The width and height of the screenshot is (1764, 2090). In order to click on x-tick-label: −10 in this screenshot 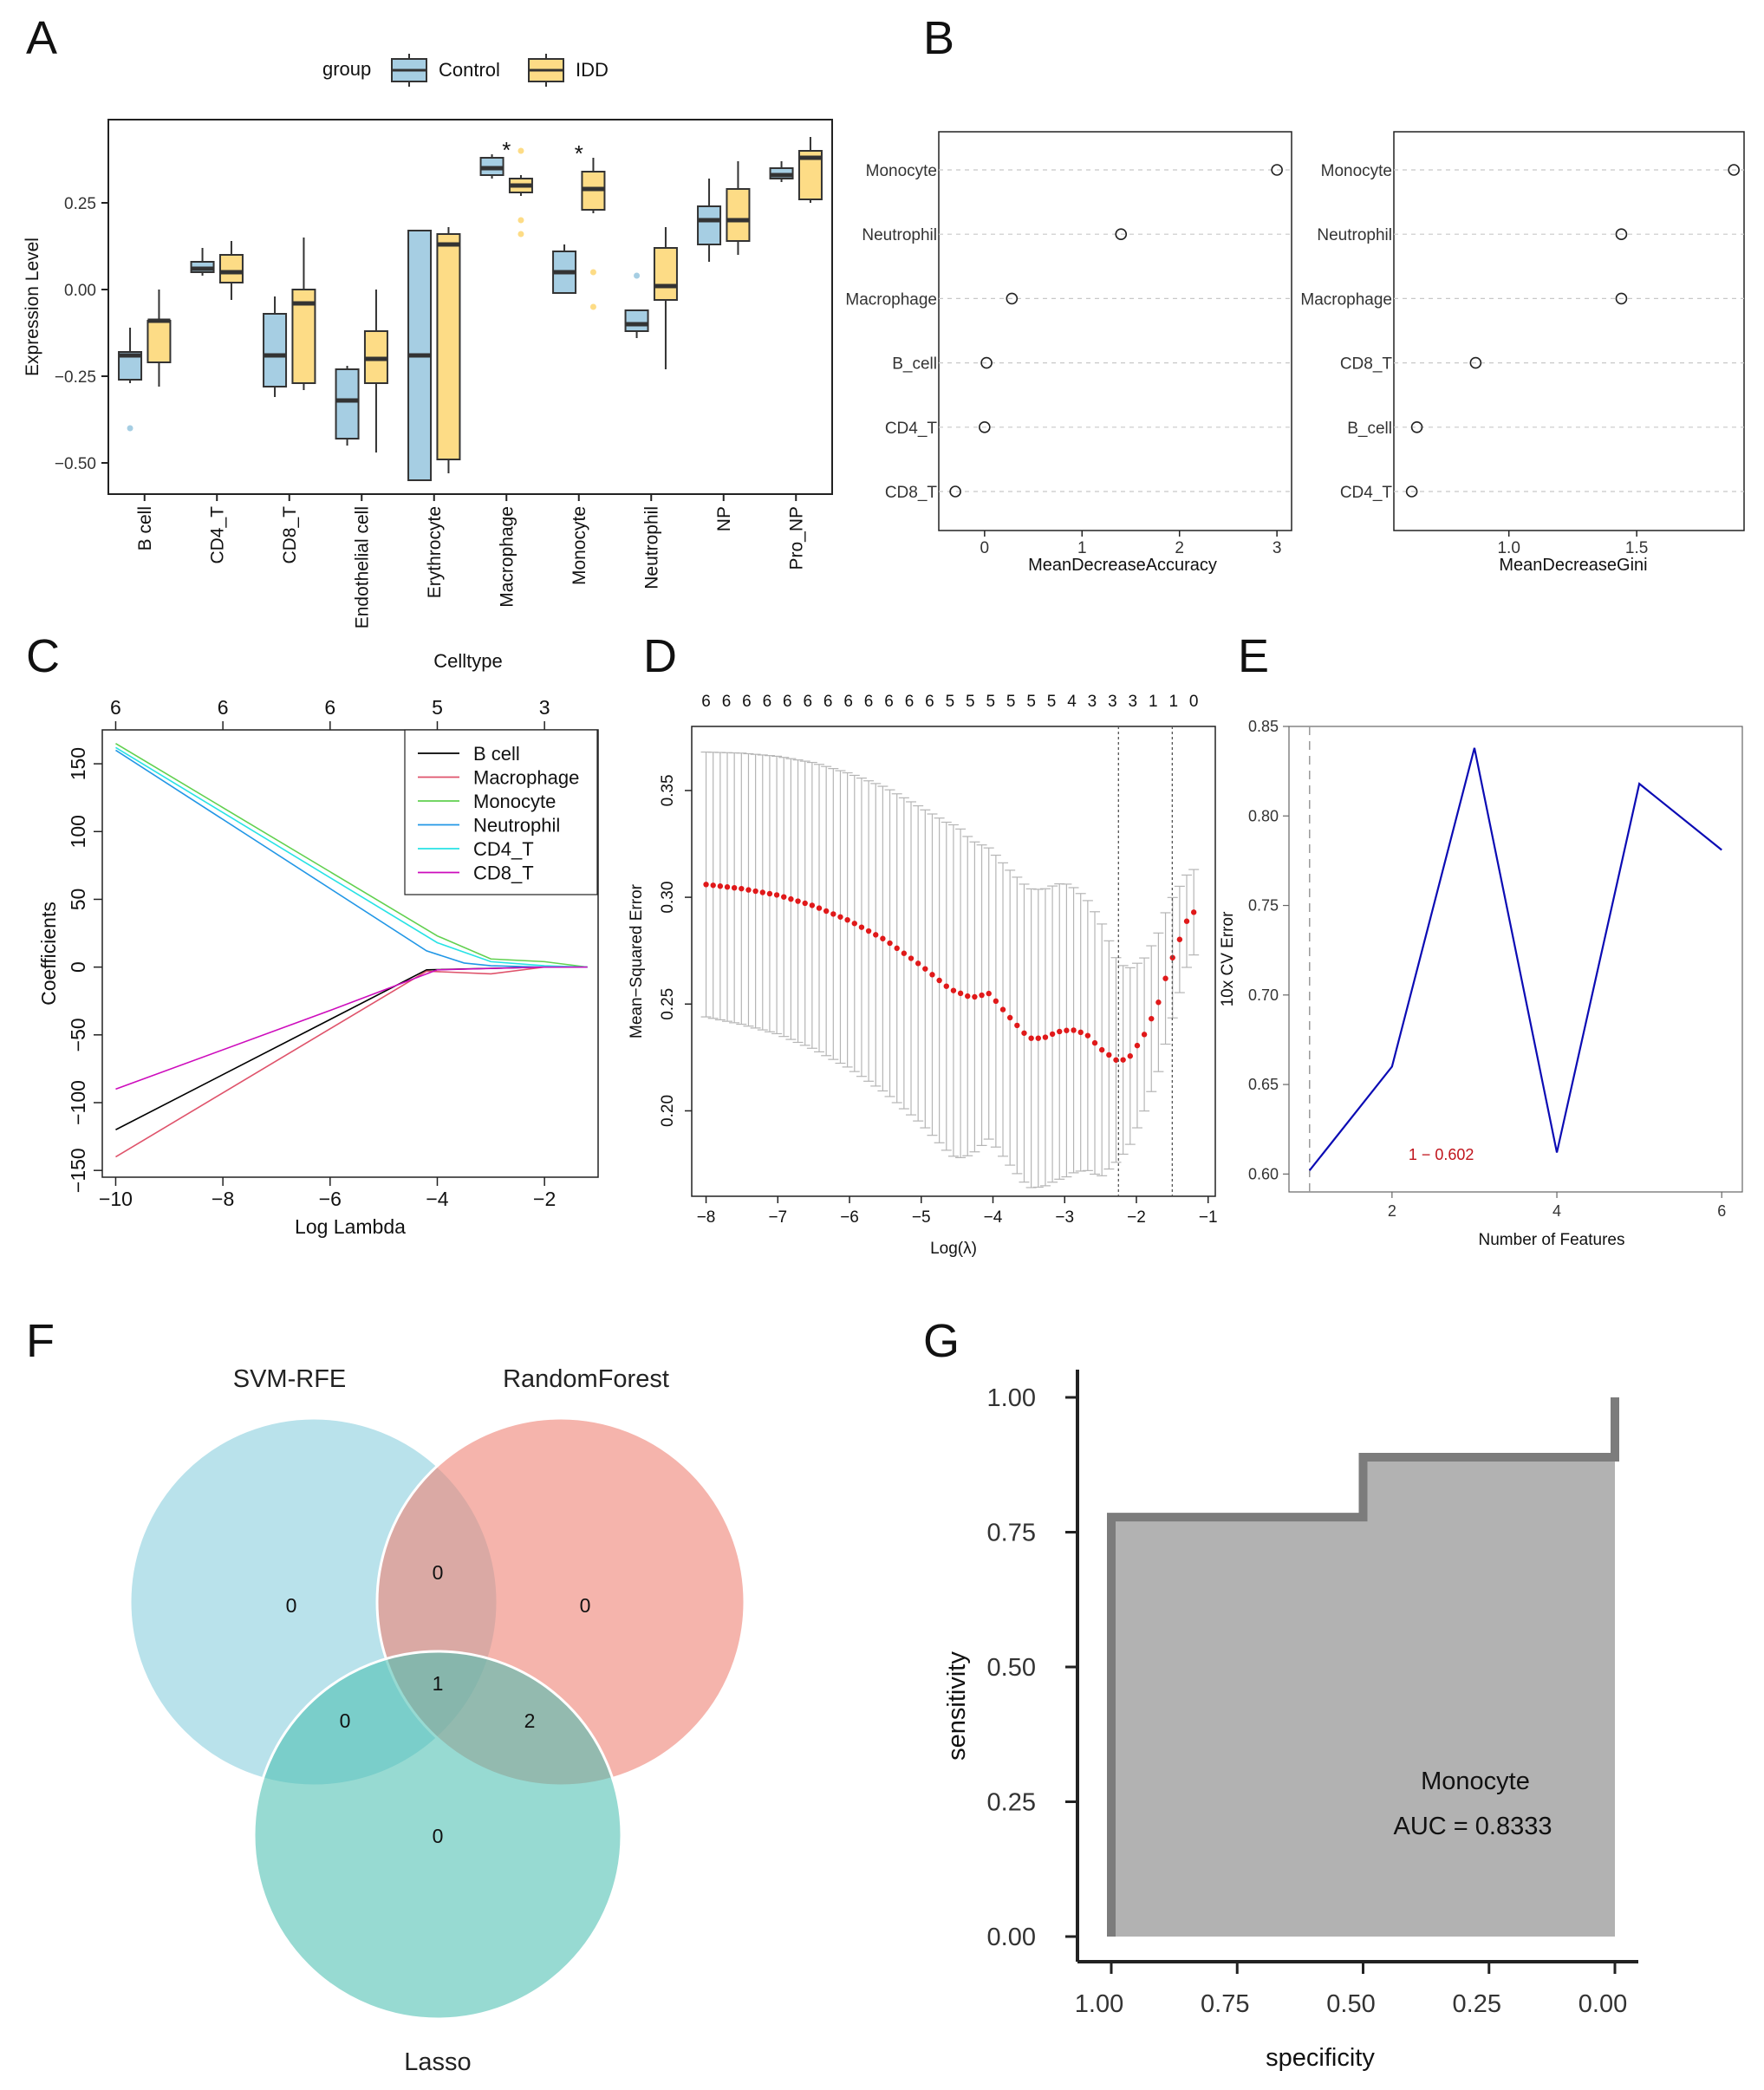, I will do `click(116, 1199)`.